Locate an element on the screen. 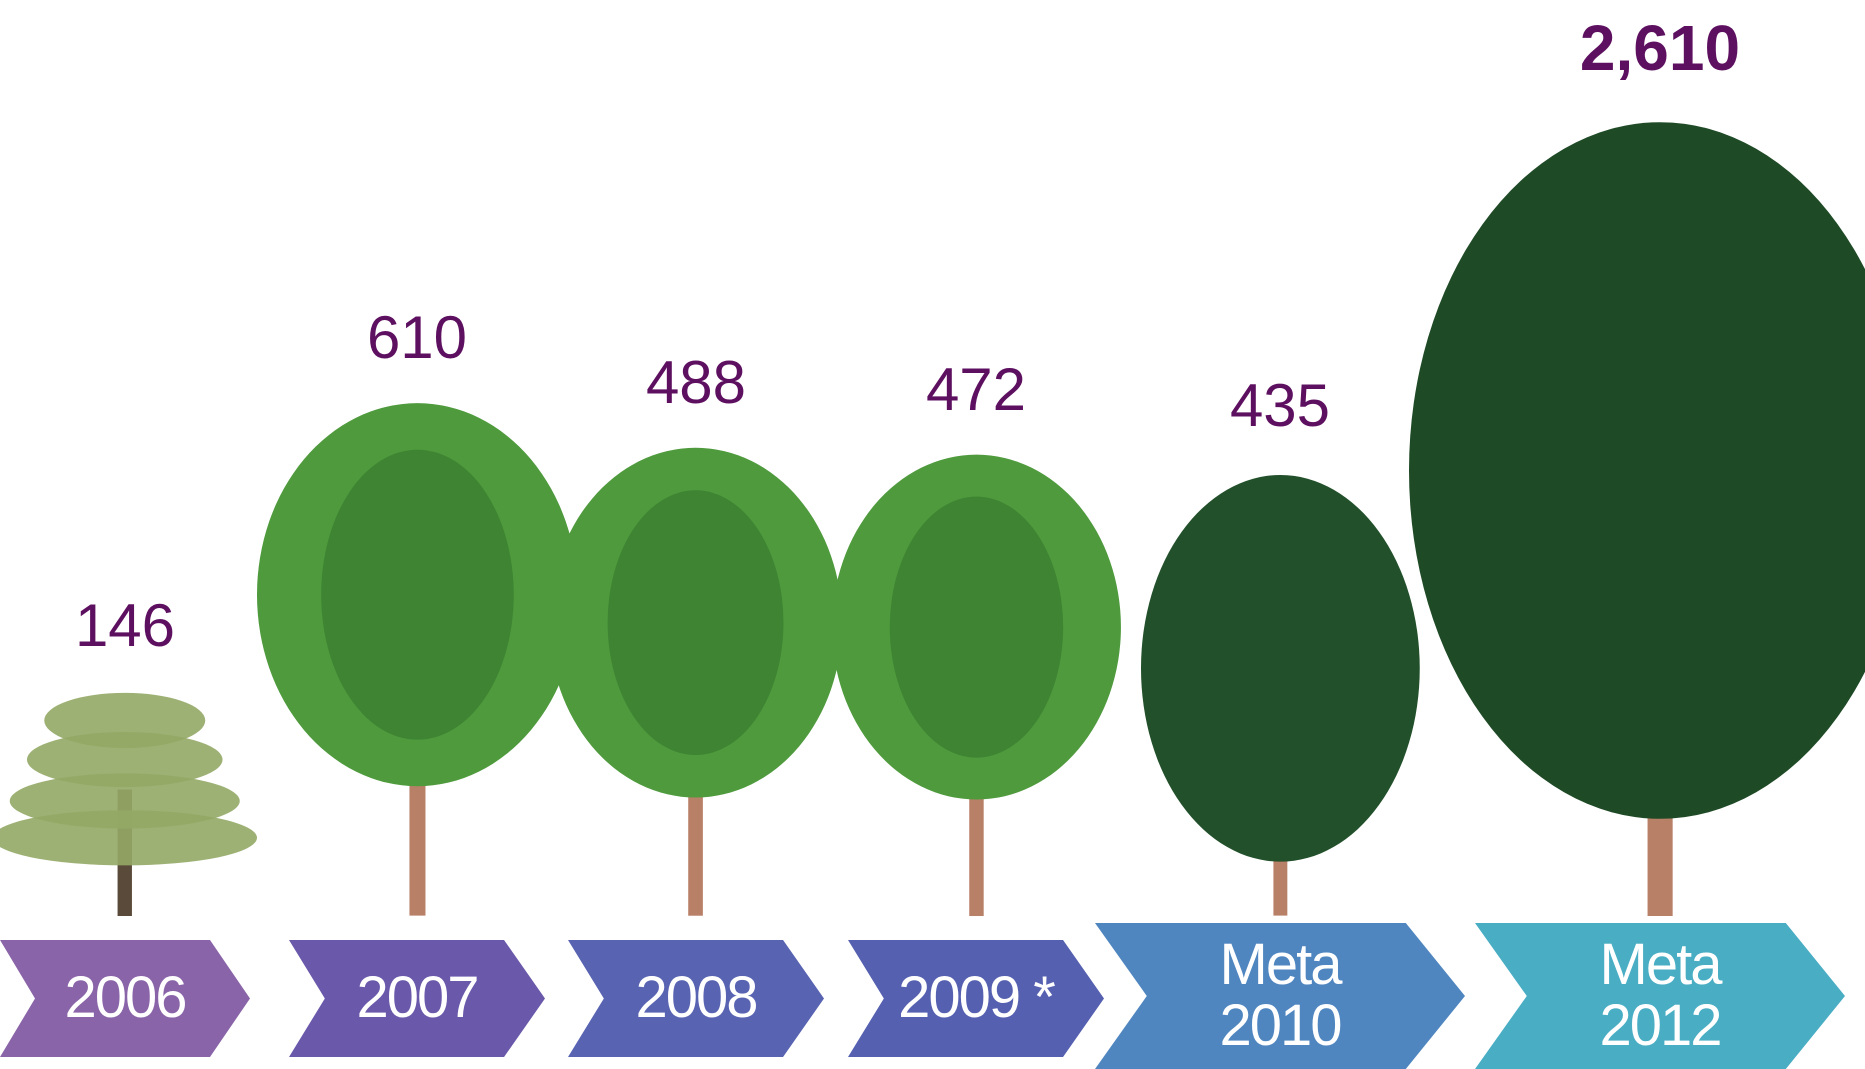 The image size is (1865, 1069). arrow-label: 2007 is located at coordinates (417, 998).